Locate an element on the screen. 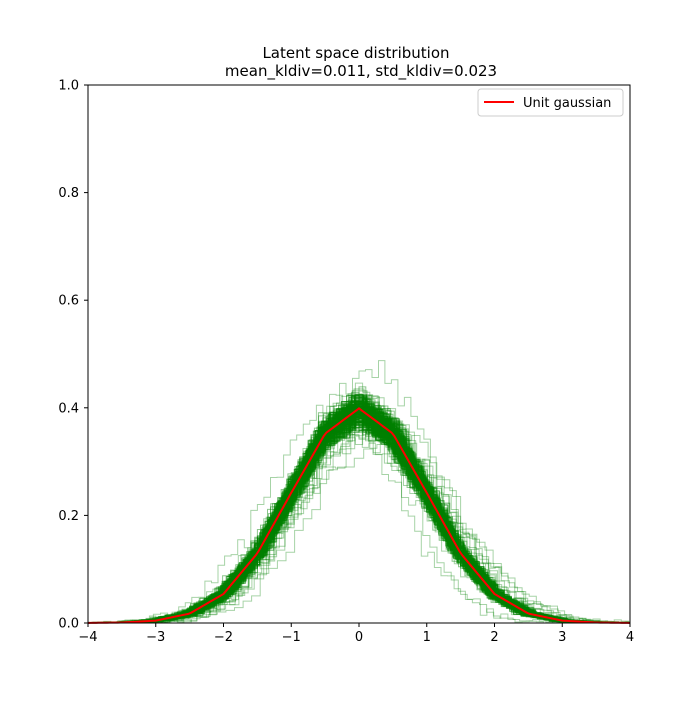  x-tick-label: 3 is located at coordinates (562, 637).